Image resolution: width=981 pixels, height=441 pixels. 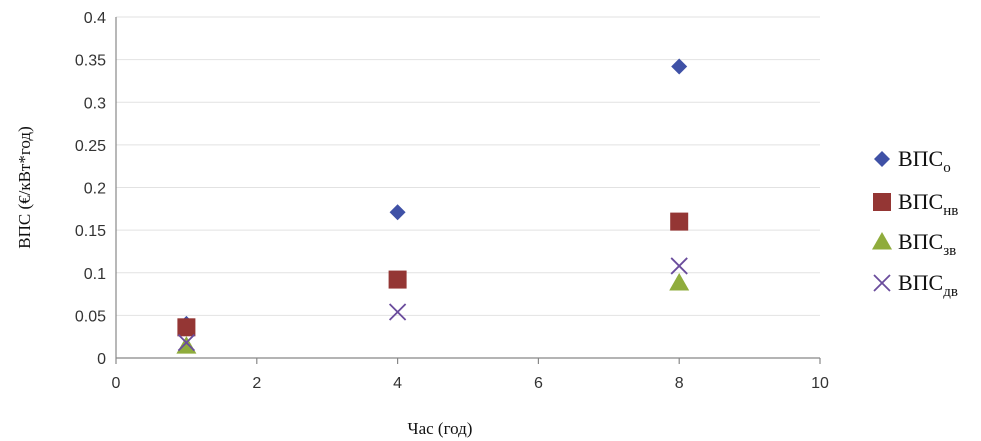 What do you see at coordinates (538, 383) in the screenshot?
I see `x-tick-label: 6` at bounding box center [538, 383].